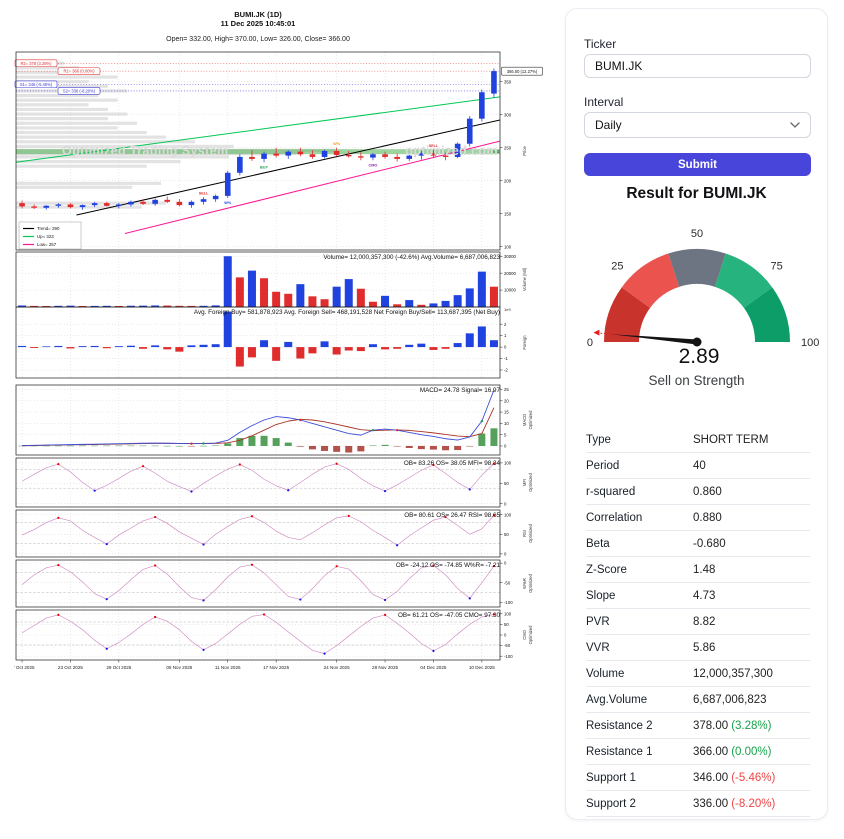 Image resolution: width=844 pixels, height=839 pixels. I want to click on svg-text: R1= 366 (0.00%), so click(79, 71).